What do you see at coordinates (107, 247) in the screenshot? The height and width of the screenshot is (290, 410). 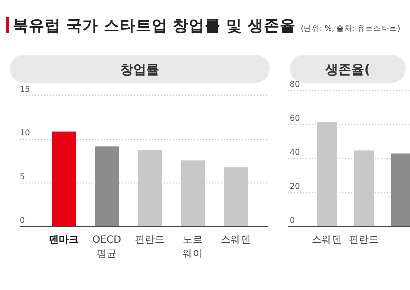 I see `x-tick-label: OECD 평균` at bounding box center [107, 247].